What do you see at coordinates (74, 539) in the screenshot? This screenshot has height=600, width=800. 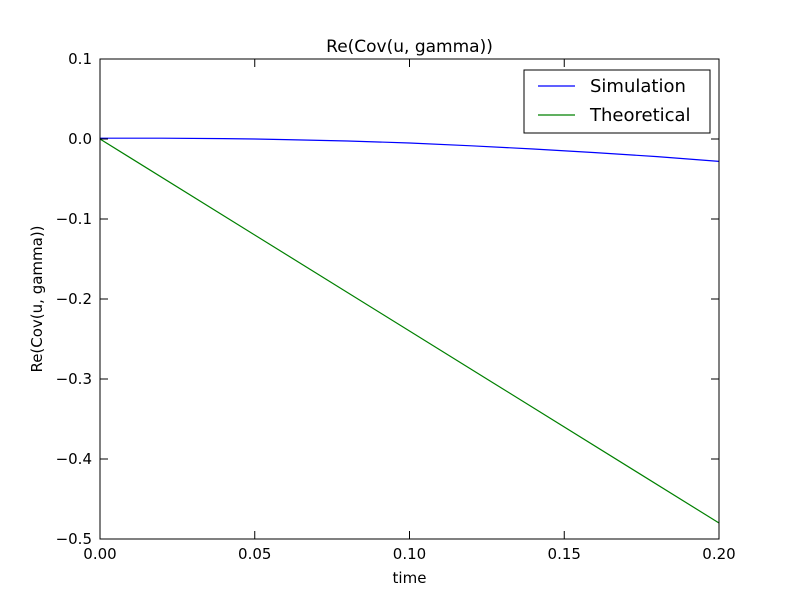 I see `y-tick-label: −0.5` at bounding box center [74, 539].